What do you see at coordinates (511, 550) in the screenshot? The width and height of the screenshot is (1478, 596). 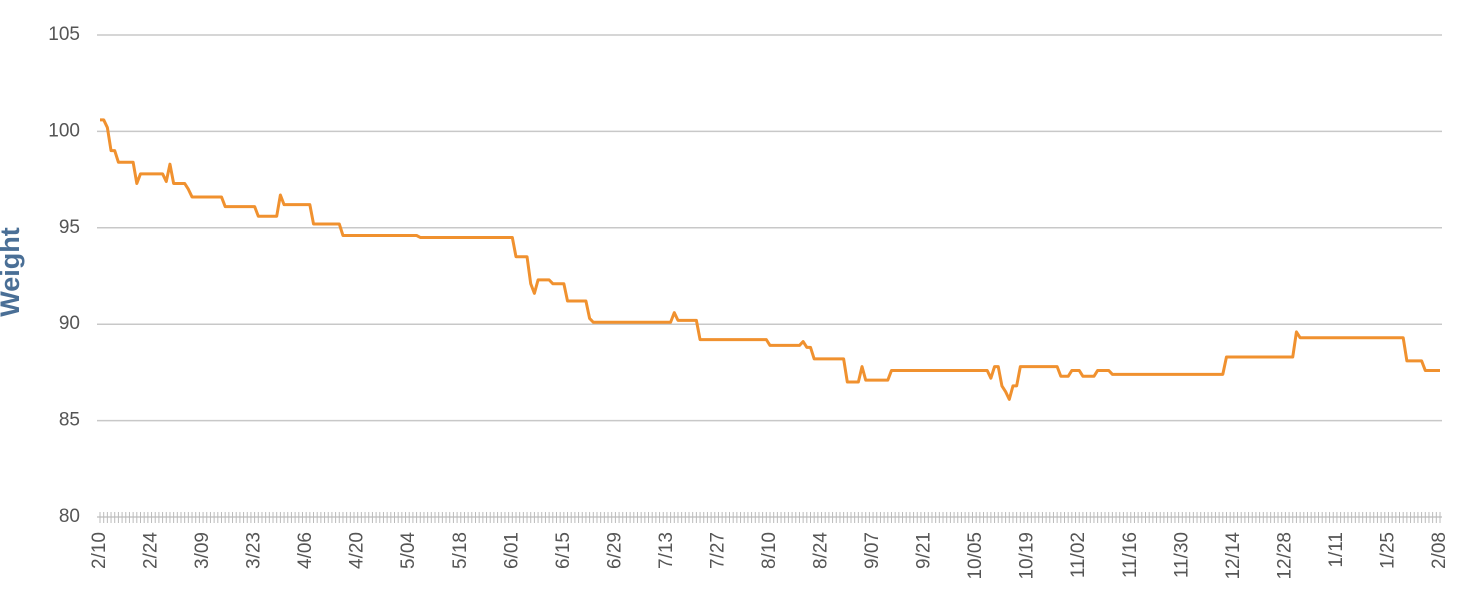 I see `x-tick-label: 6/01` at bounding box center [511, 550].